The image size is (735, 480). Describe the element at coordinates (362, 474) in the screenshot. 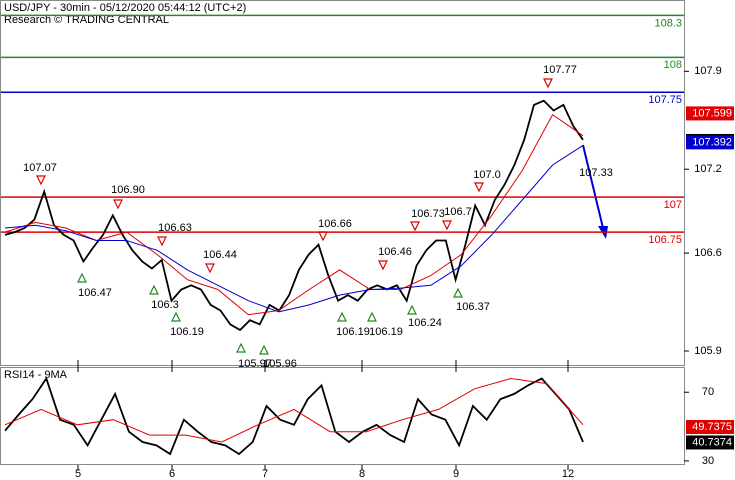

I see `x-tick-label: 8` at that location.